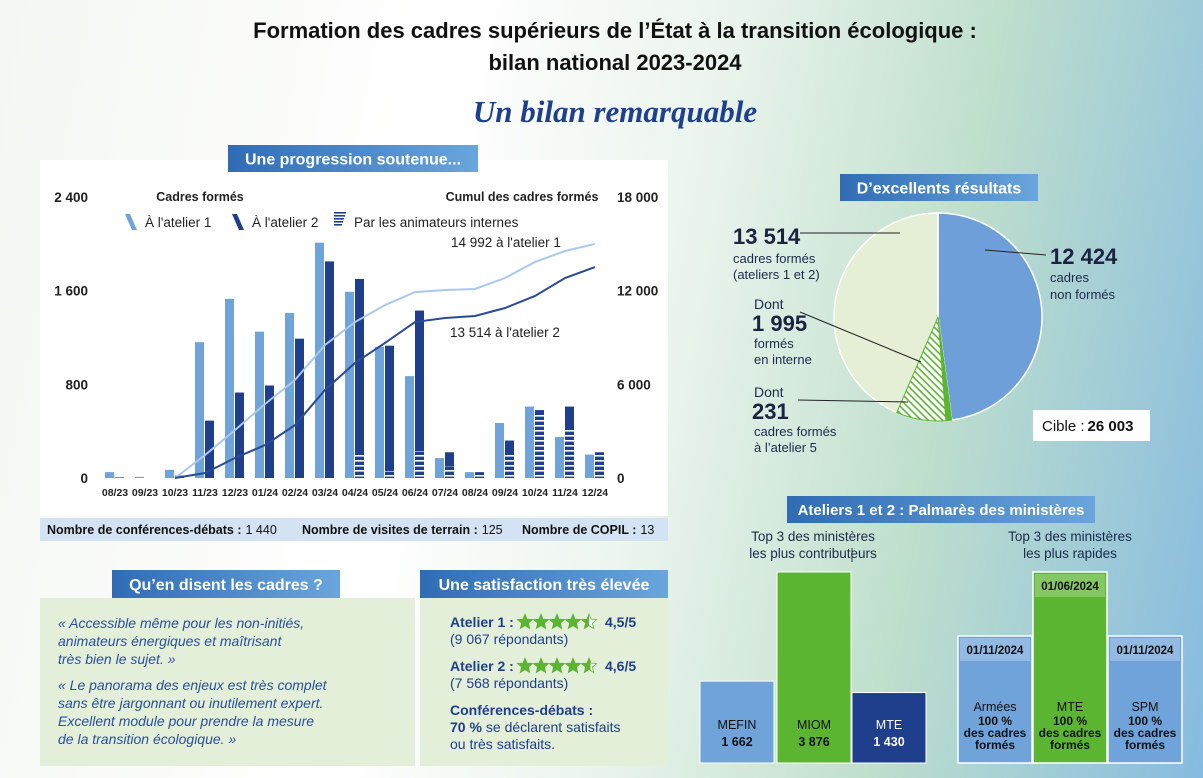  Describe the element at coordinates (579, 530) in the screenshot. I see `stat-label: Nombre de COPIL :` at that location.